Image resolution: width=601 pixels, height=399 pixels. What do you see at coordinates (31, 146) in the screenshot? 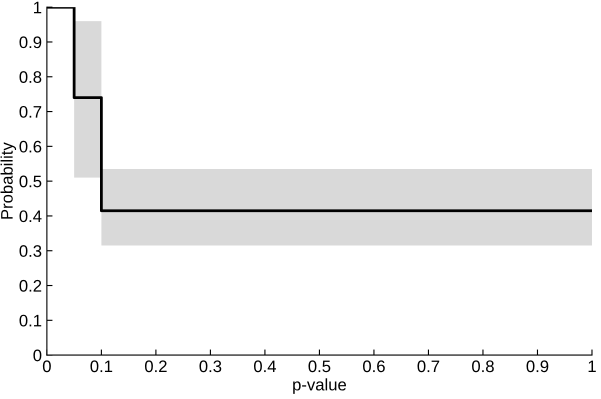
I see `y-tick-label: 0.6` at bounding box center [31, 146].